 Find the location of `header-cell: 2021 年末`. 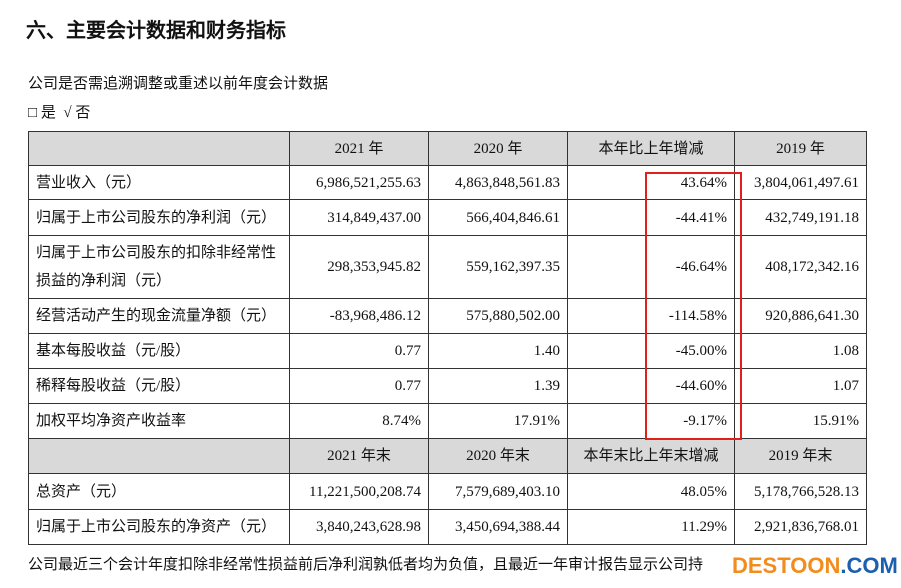

header-cell: 2021 年末 is located at coordinates (359, 456).